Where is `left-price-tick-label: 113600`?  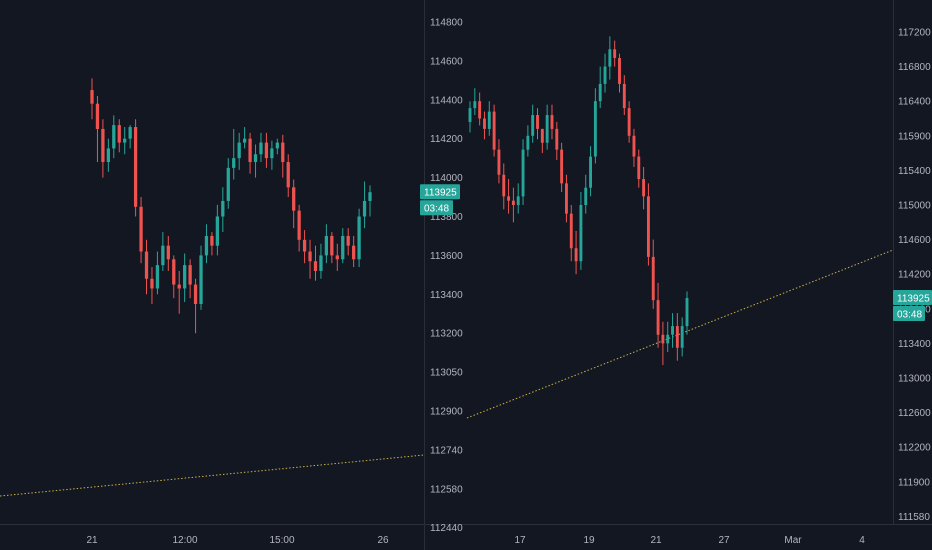
left-price-tick-label: 113600 is located at coordinates (446, 256).